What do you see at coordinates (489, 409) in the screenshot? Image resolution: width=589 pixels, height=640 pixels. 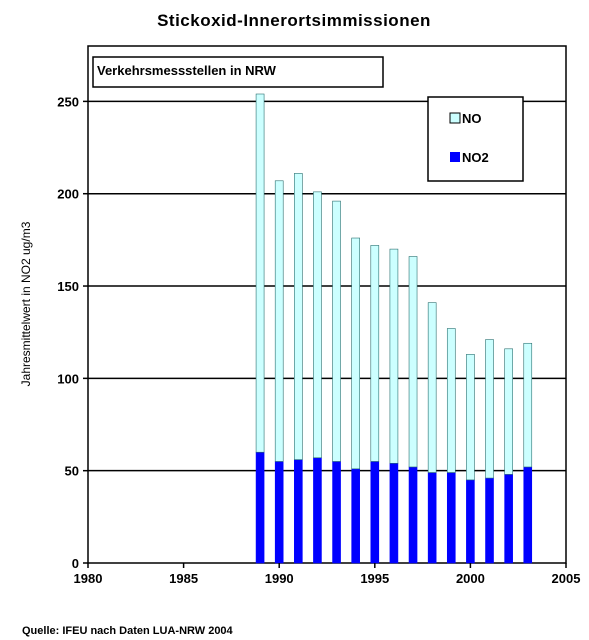 I see `bar-no-2001` at bounding box center [489, 409].